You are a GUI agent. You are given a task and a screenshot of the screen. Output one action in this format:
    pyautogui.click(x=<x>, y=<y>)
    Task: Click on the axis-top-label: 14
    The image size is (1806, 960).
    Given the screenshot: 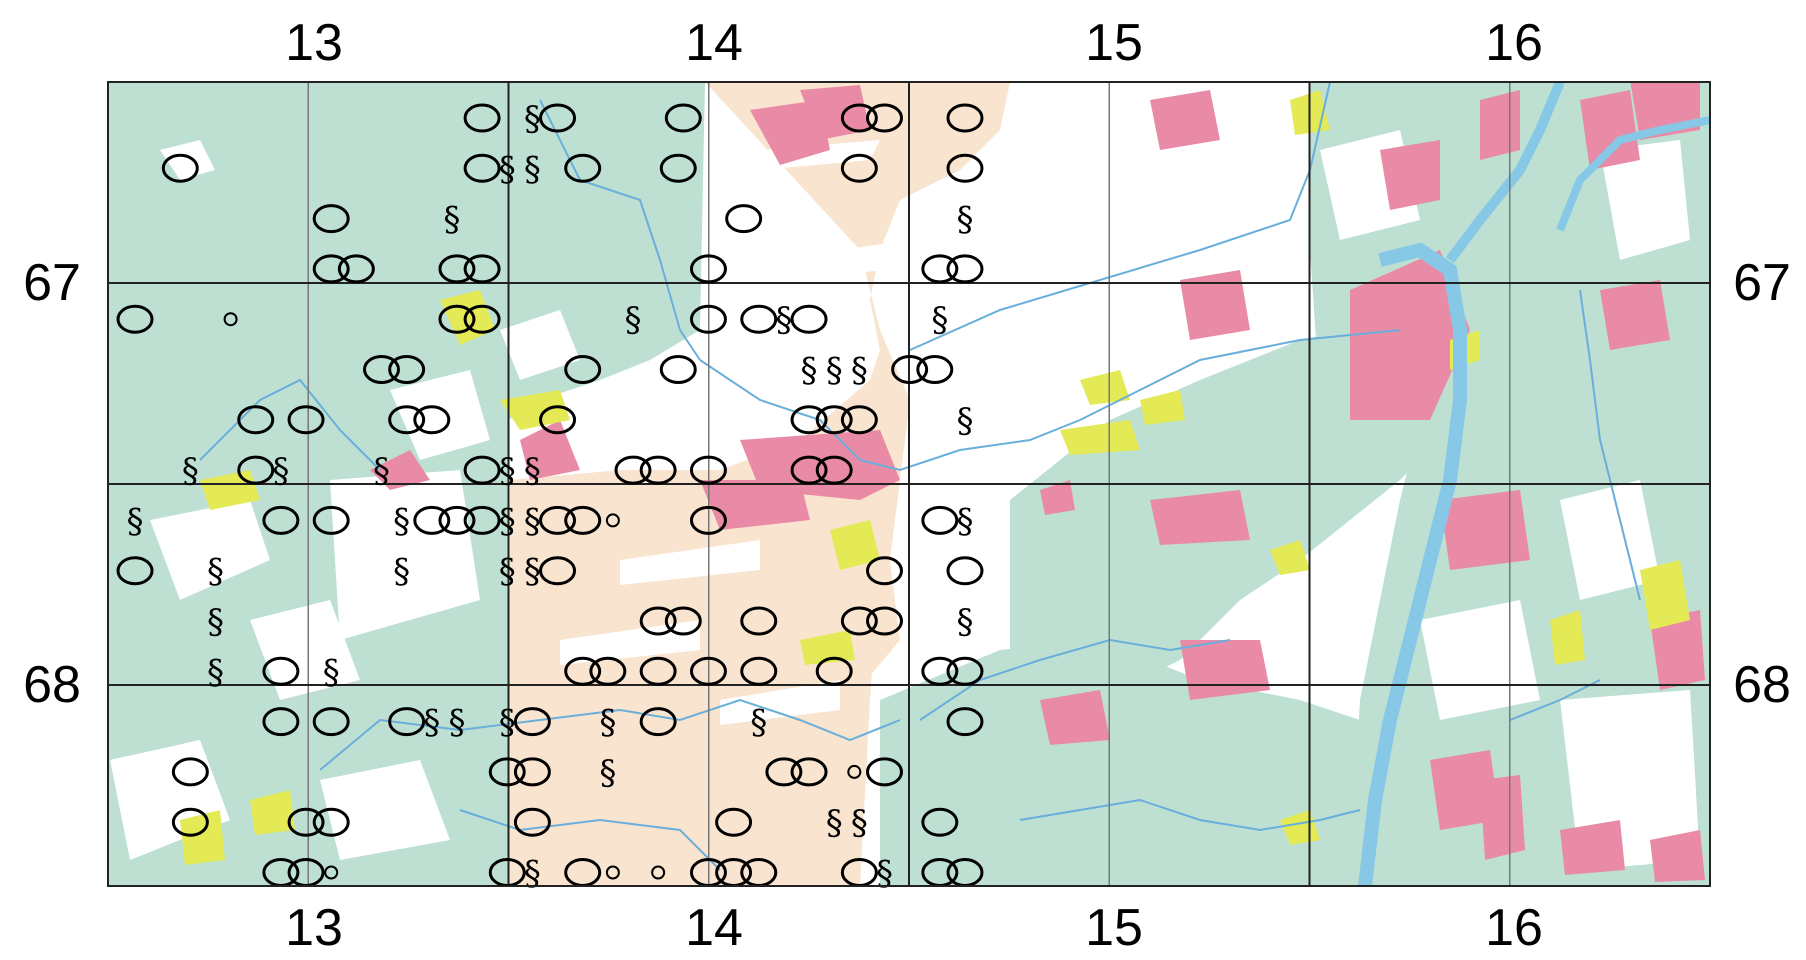 What is the action you would take?
    pyautogui.click(x=714, y=43)
    